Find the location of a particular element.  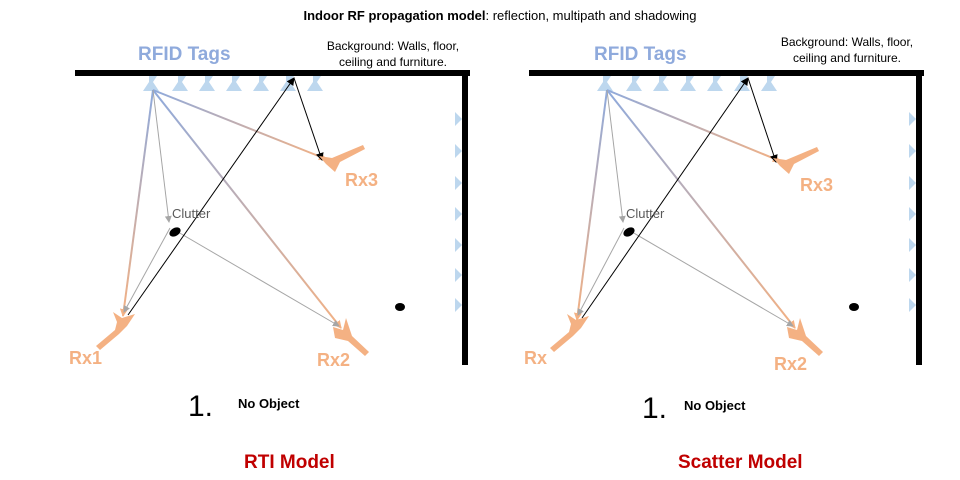

direct-path-rx is located at coordinates (590, 205).